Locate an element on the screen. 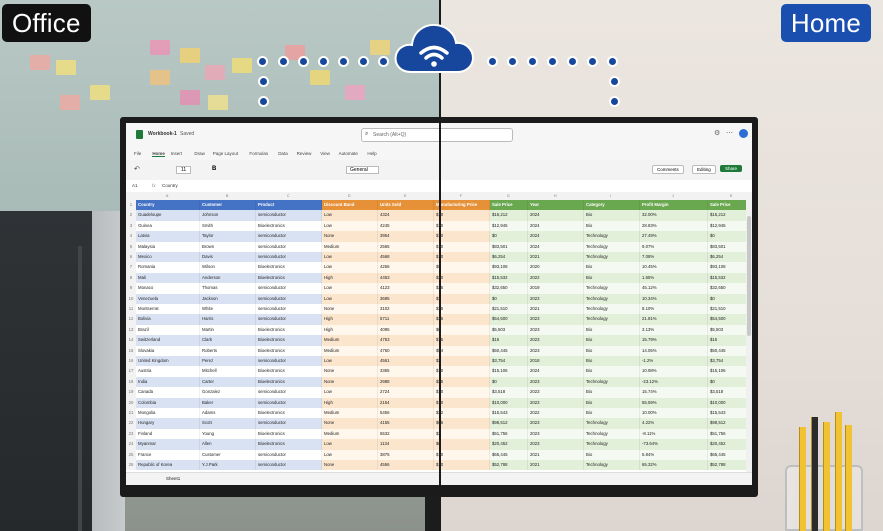 Image resolution: width=883 pixels, height=531 pixels. table-cell: $3,518 is located at coordinates (509, 392).